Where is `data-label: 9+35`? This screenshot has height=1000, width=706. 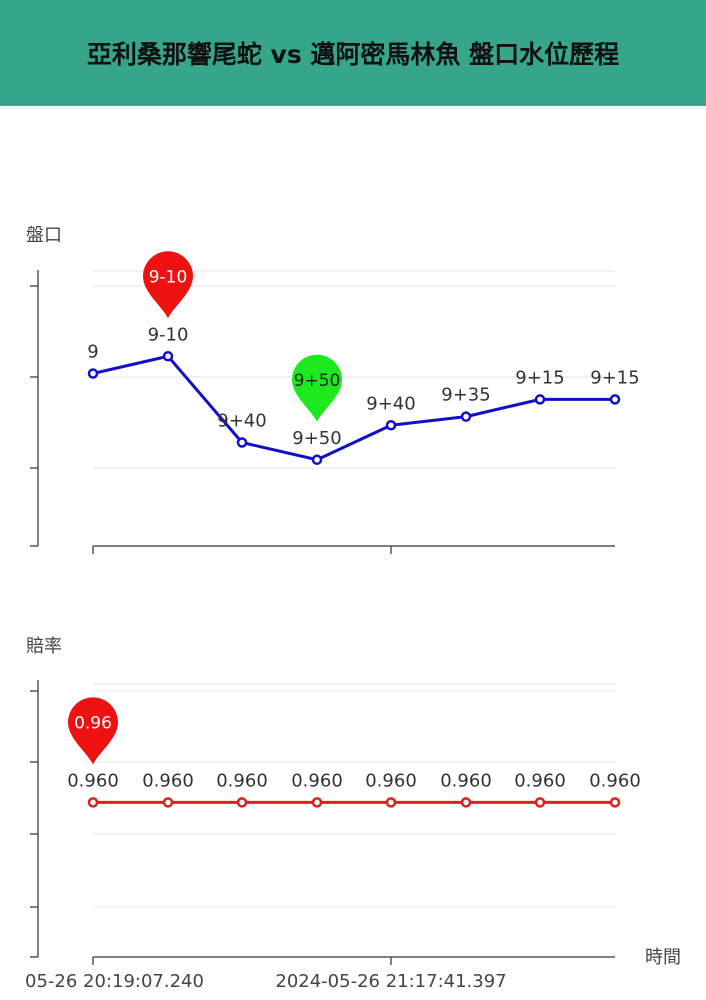 data-label: 9+35 is located at coordinates (465, 395).